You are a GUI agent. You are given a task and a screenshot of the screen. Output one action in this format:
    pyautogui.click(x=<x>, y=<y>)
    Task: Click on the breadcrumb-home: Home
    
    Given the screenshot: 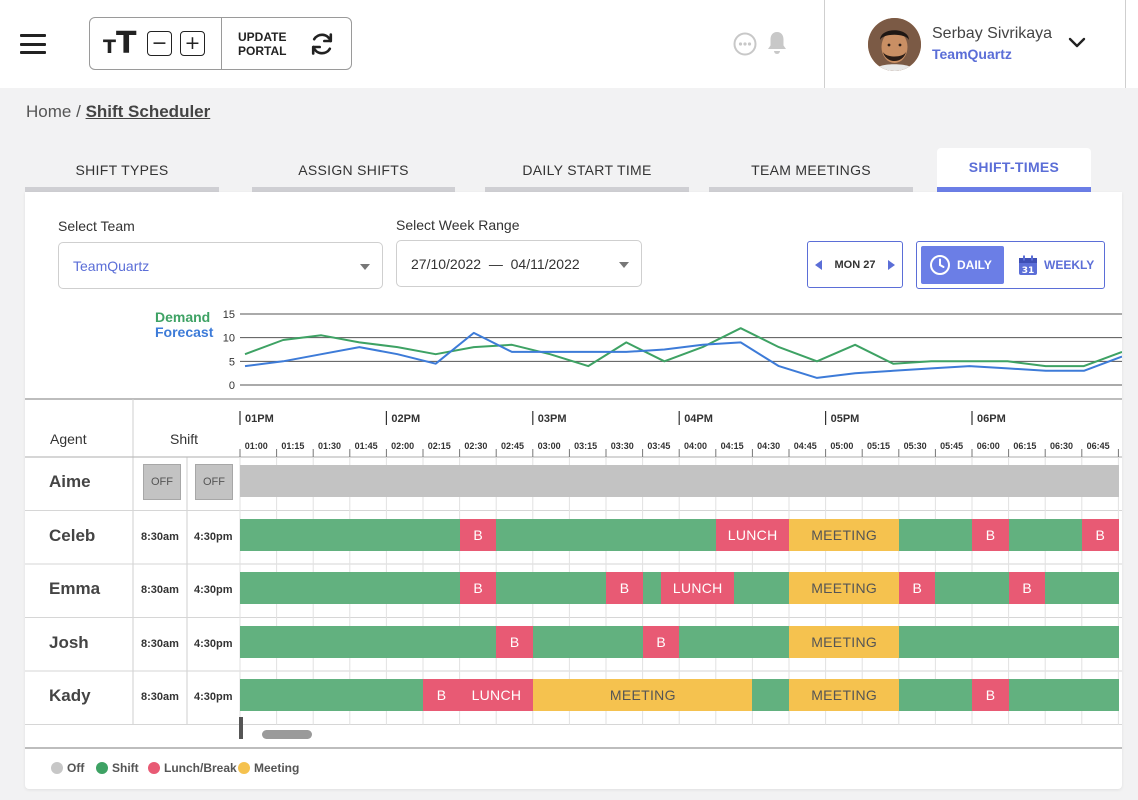 What is the action you would take?
    pyautogui.click(x=49, y=111)
    